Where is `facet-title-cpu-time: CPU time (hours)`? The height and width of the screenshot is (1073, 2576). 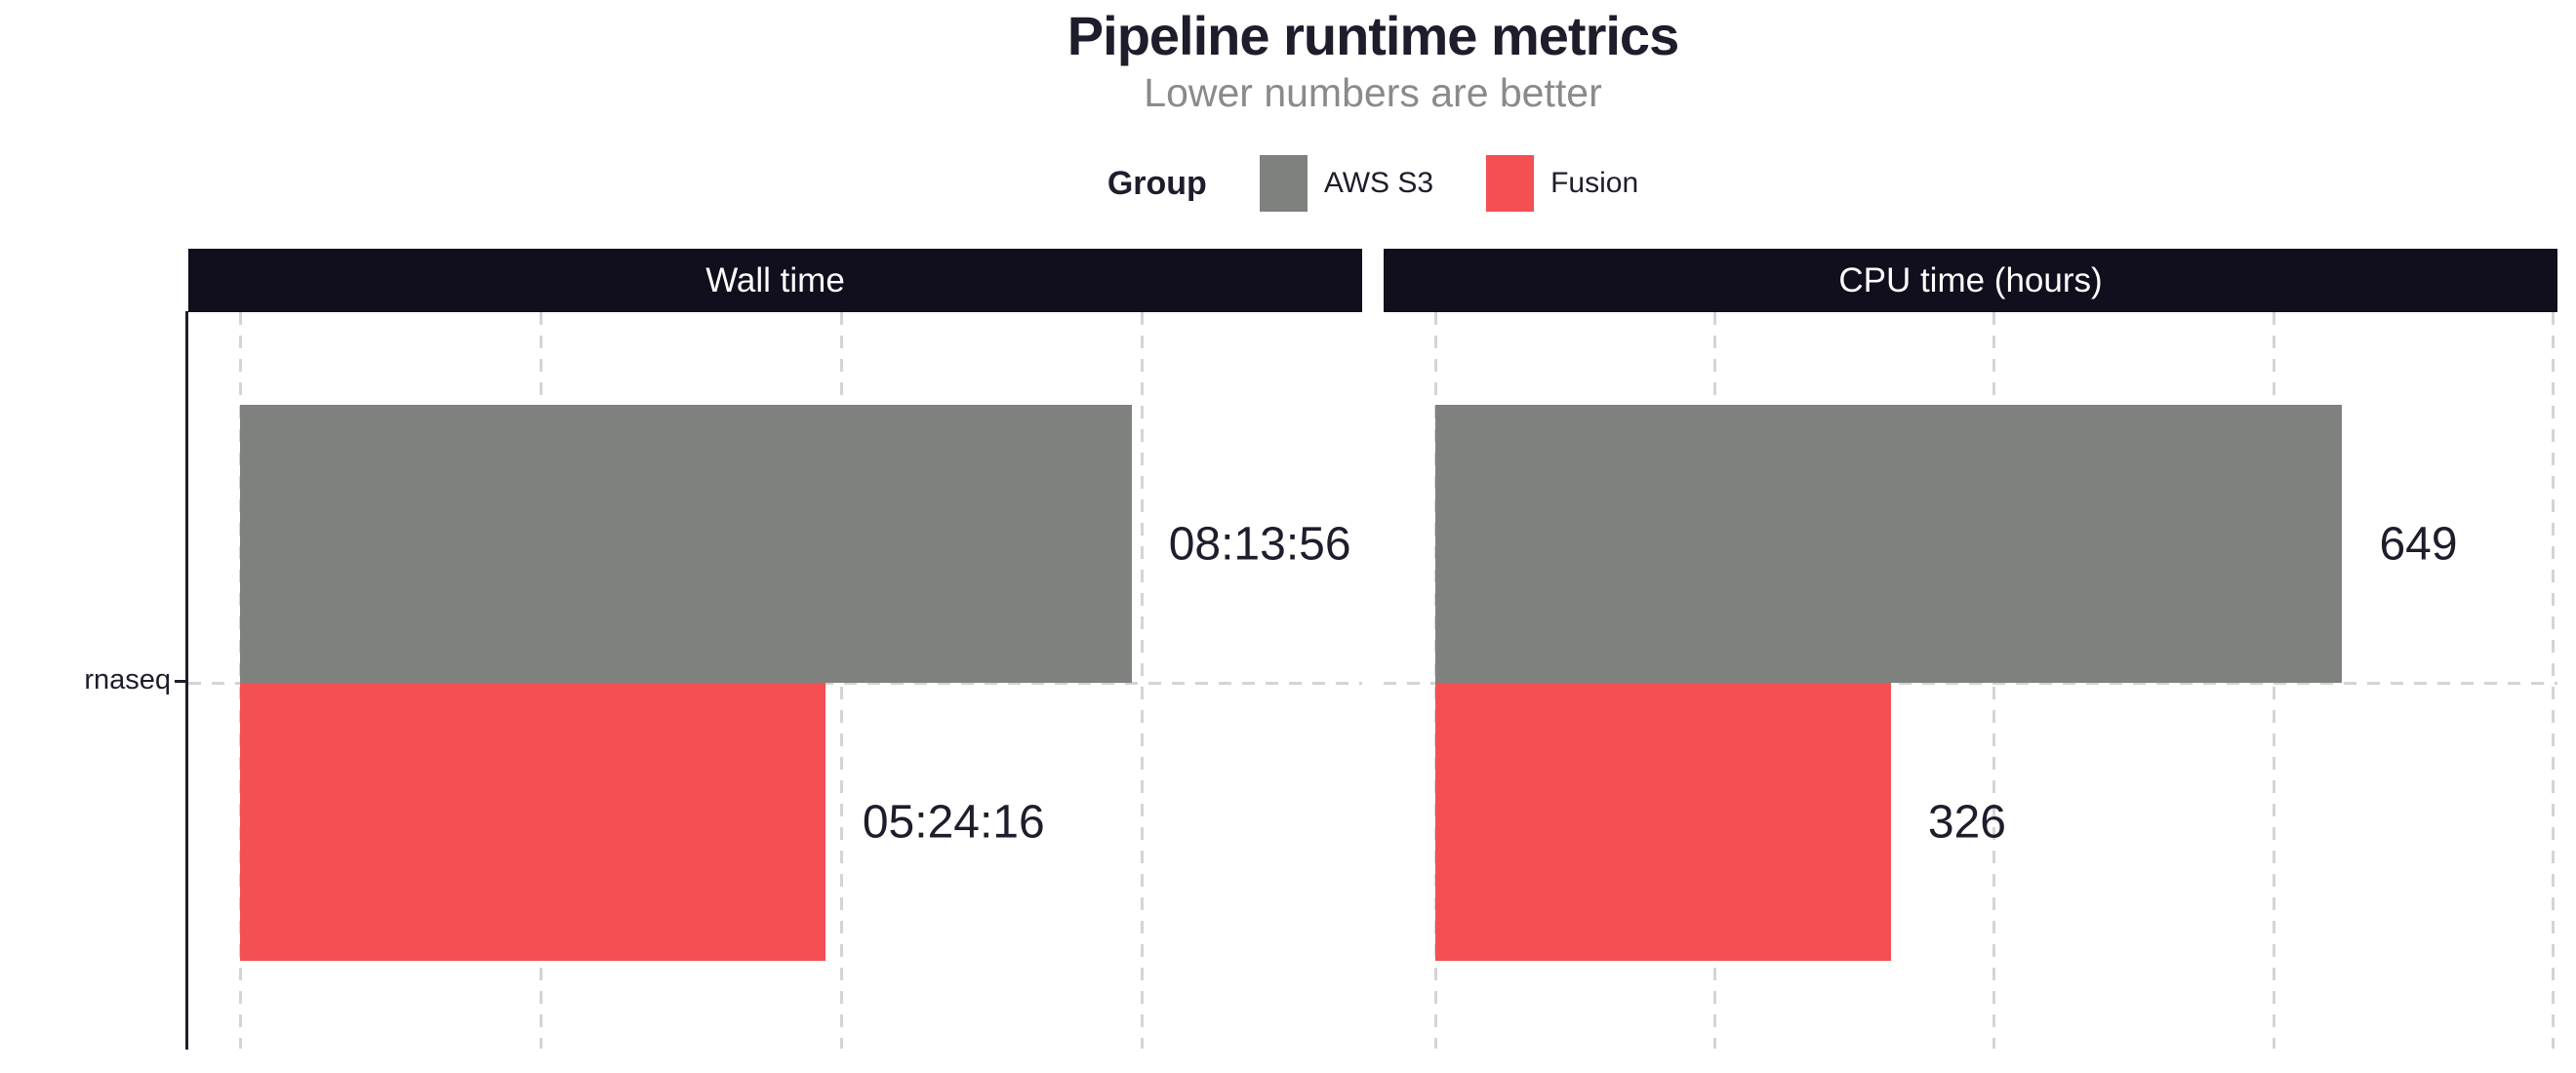
facet-title-cpu-time: CPU time (hours) is located at coordinates (1970, 280).